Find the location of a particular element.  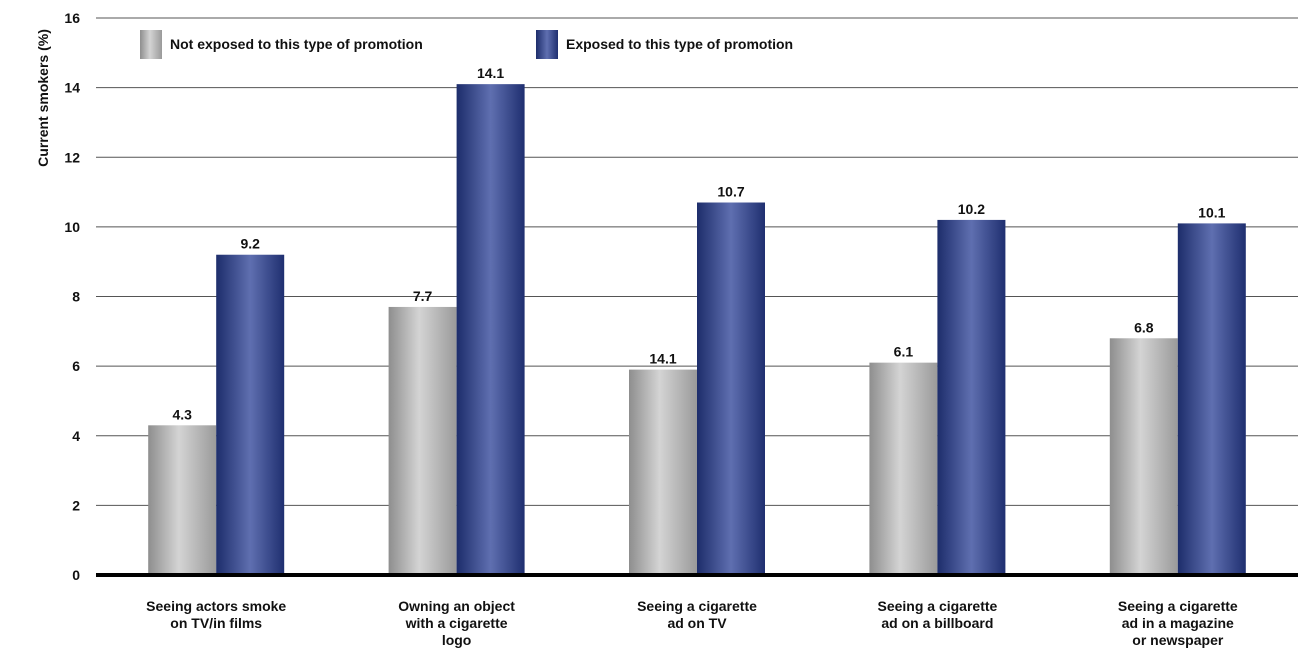

category-label-line: ad on a billboard is located at coordinates (937, 623).